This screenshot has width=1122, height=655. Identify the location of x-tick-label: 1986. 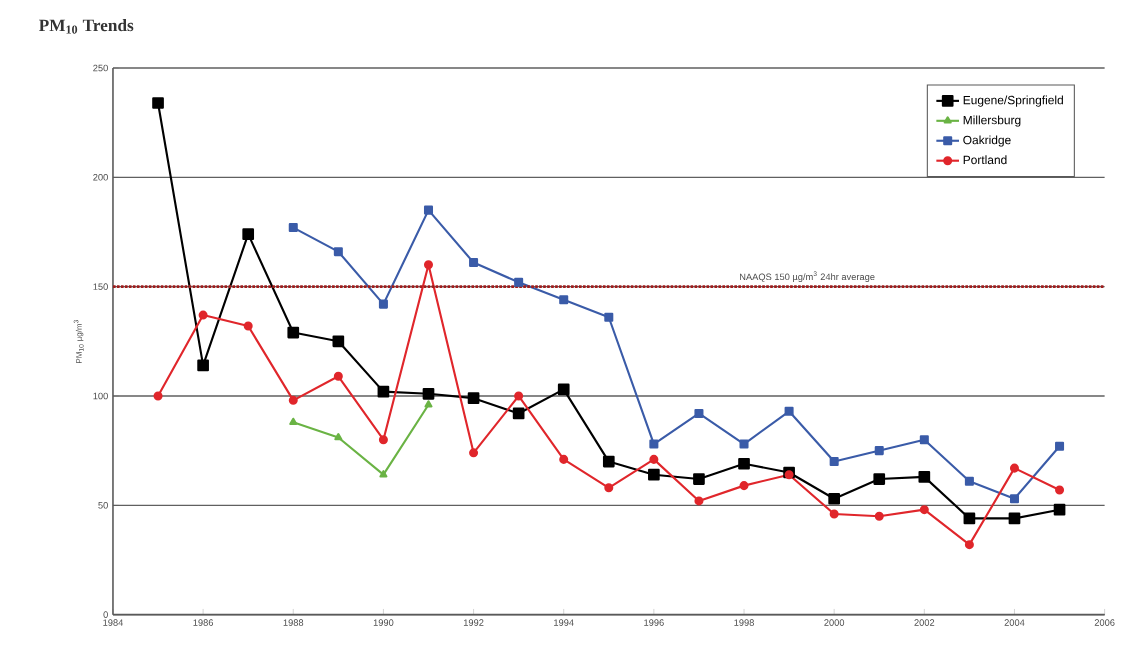
(203, 623).